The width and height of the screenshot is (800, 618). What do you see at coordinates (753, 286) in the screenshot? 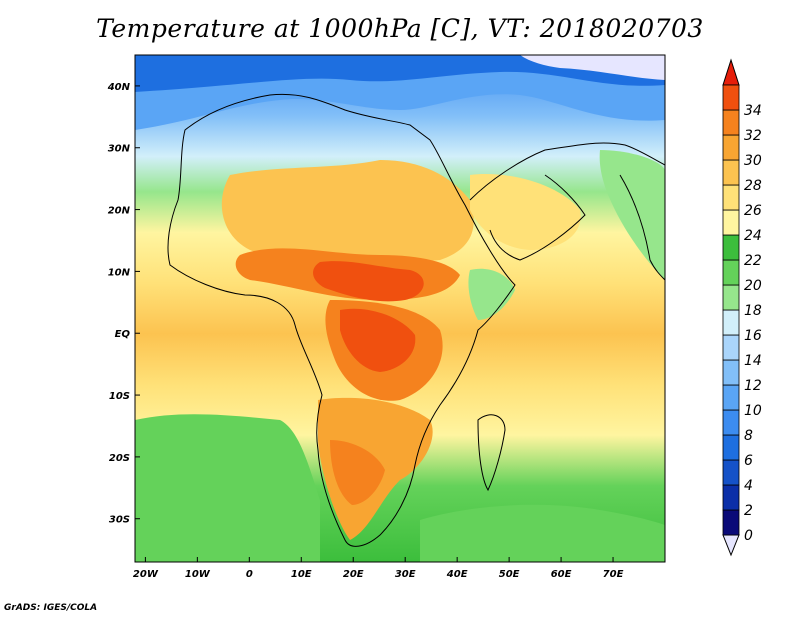
I see `colorbar-label: 20` at bounding box center [753, 286].